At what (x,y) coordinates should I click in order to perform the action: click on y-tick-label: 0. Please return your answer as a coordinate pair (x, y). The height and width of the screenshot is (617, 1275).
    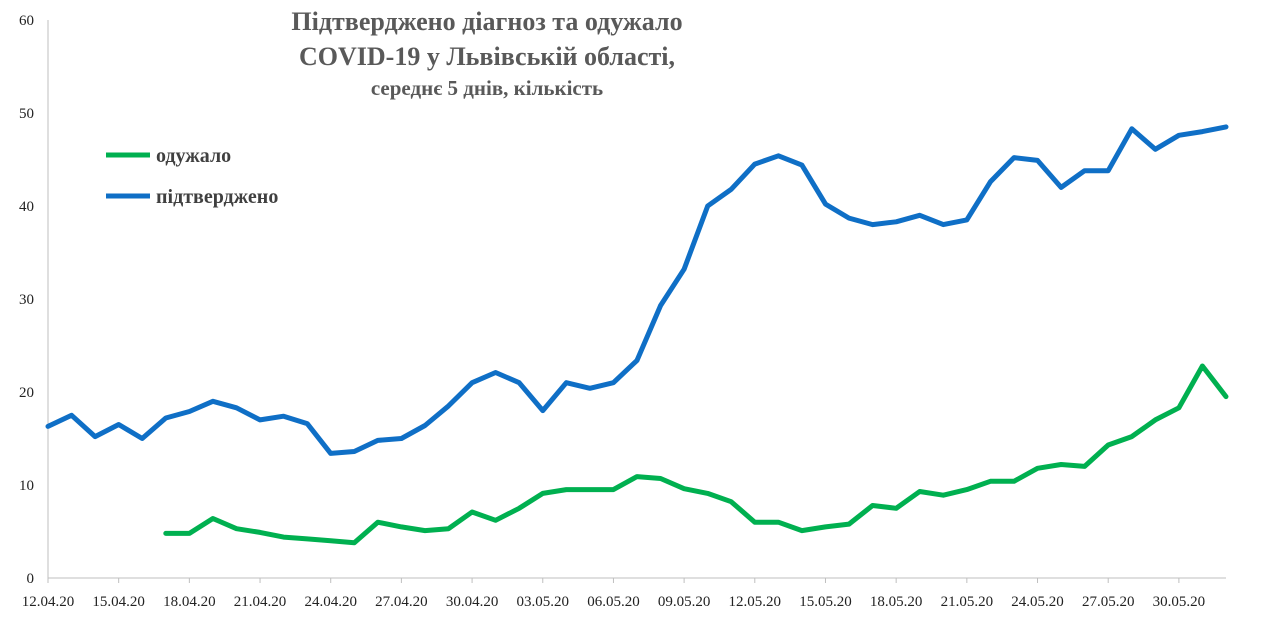
    Looking at the image, I should click on (31, 579).